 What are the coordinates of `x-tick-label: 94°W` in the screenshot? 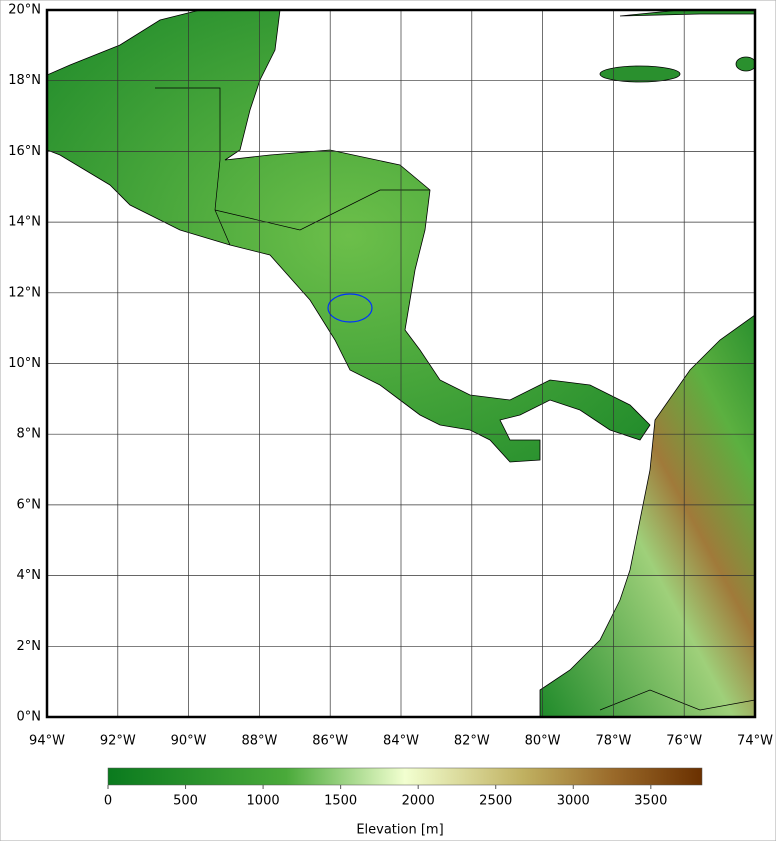 It's located at (47, 741).